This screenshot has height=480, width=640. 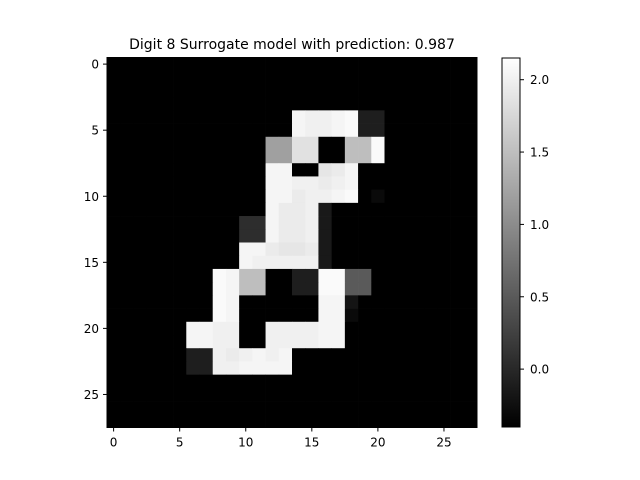 What do you see at coordinates (91, 329) in the screenshot?
I see `y-tick-label: 20` at bounding box center [91, 329].